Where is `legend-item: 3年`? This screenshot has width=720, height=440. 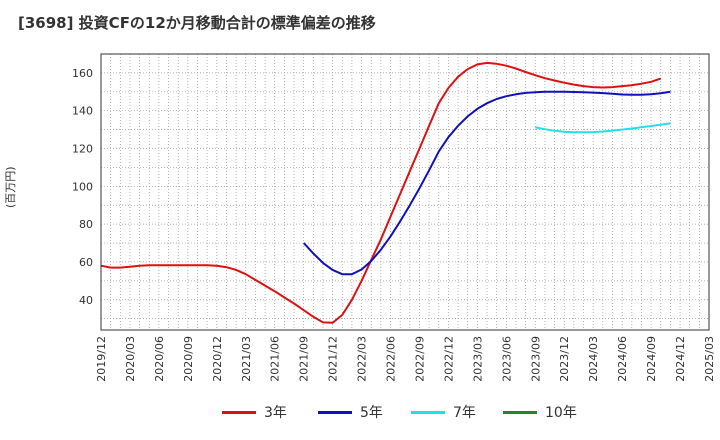 legend-item: 3年 is located at coordinates (254, 412).